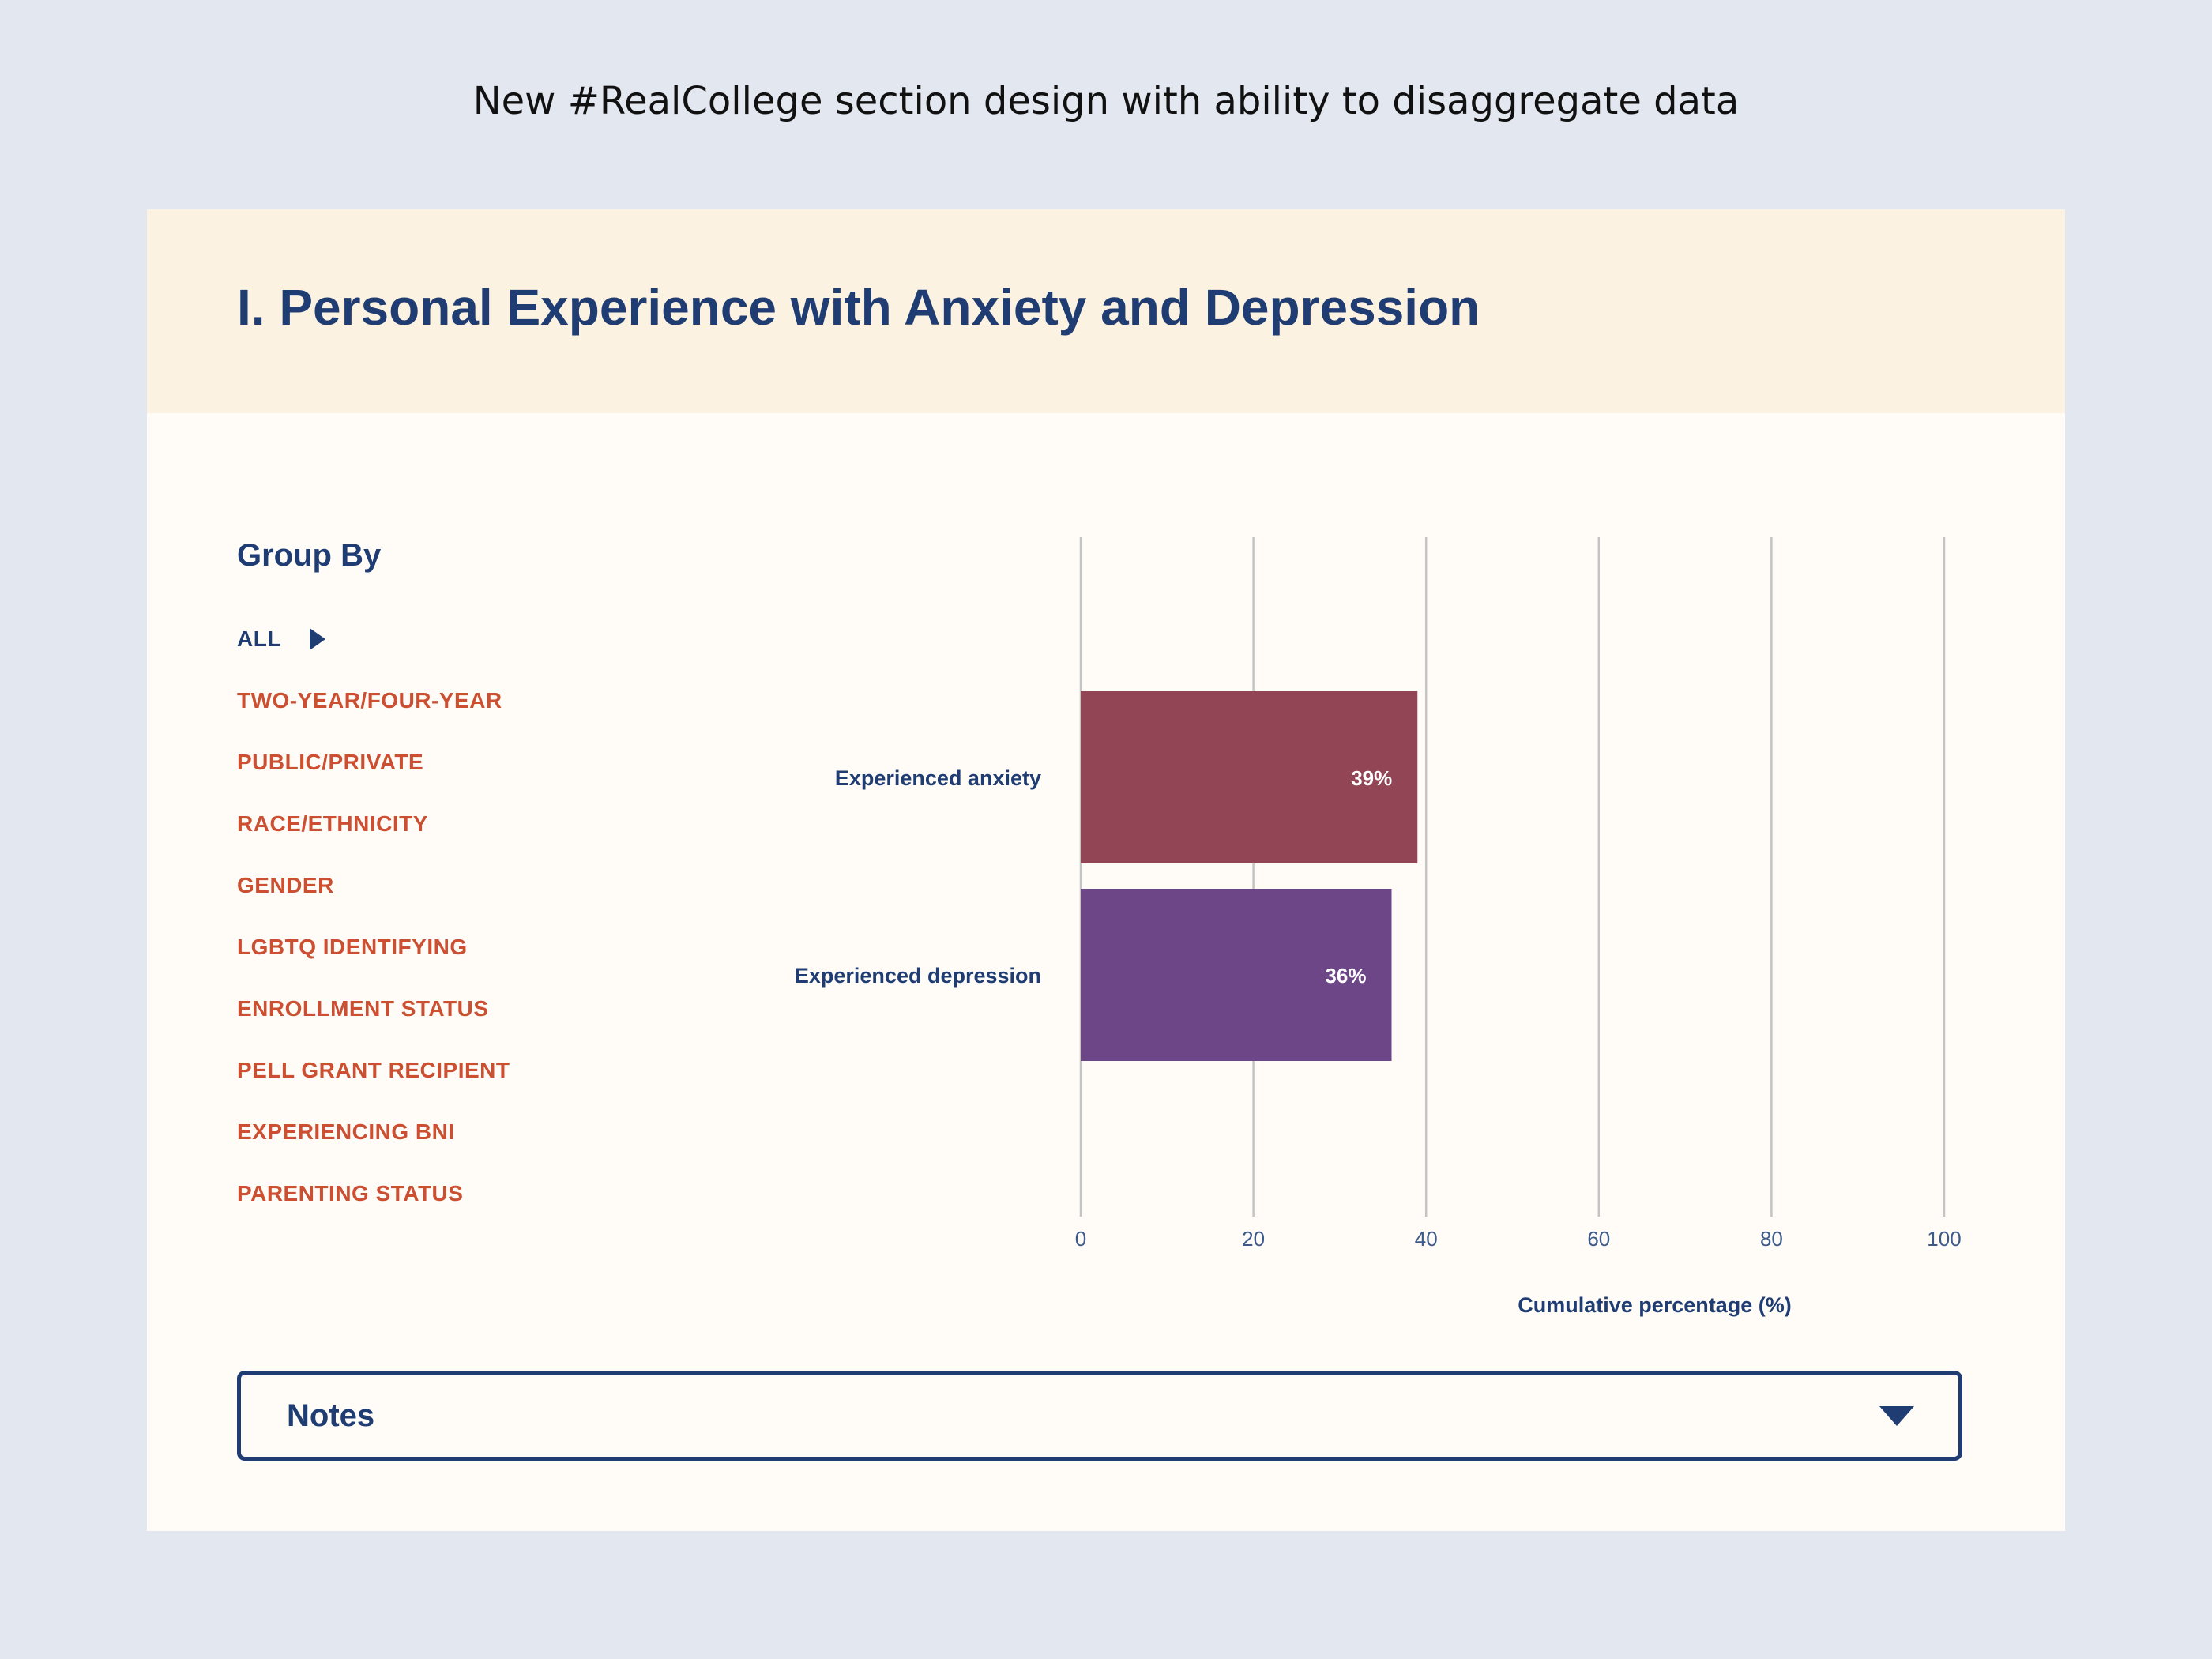 Image resolution: width=2212 pixels, height=1659 pixels. I want to click on group-by-item-lgbtq-identifying: LGBTQ IDENTIFYING, so click(374, 947).